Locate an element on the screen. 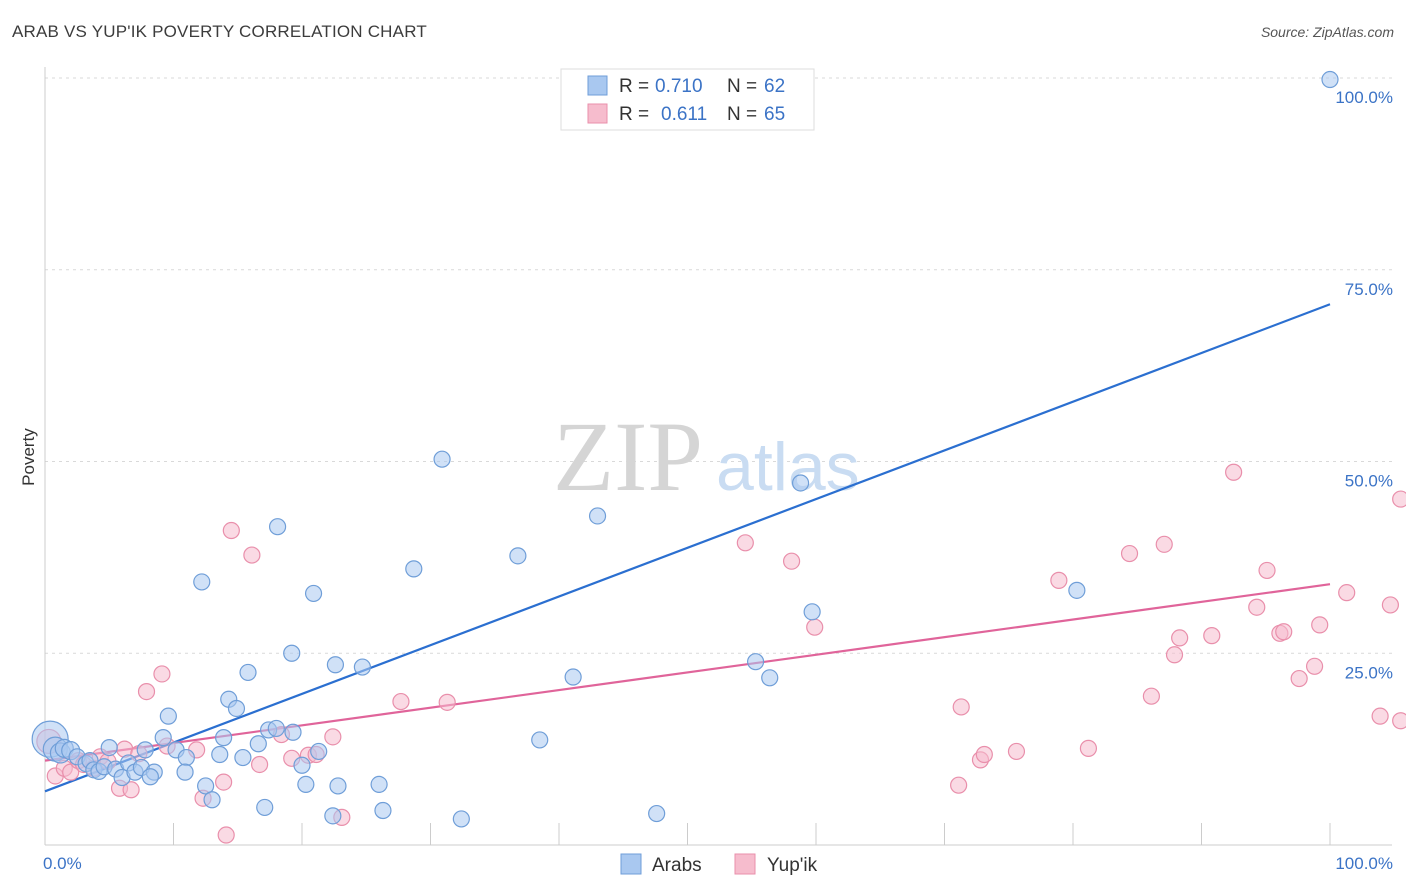 The height and width of the screenshot is (892, 1406). legend-yupik-r-value: 0.611 is located at coordinates (684, 114).